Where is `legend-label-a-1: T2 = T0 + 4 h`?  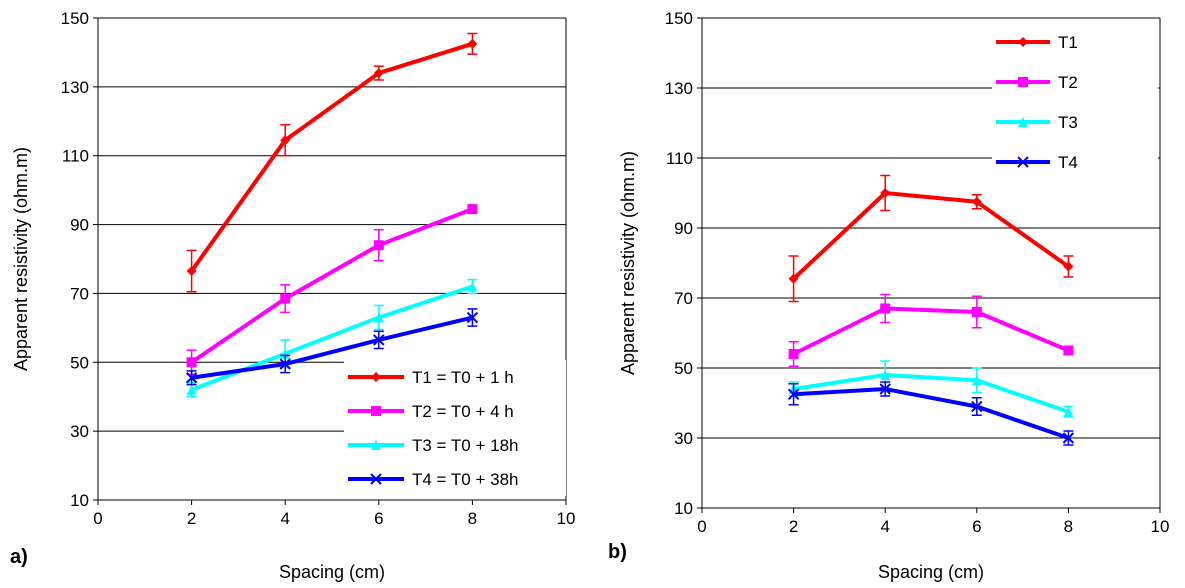
legend-label-a-1: T2 = T0 + 4 h is located at coordinates (463, 411).